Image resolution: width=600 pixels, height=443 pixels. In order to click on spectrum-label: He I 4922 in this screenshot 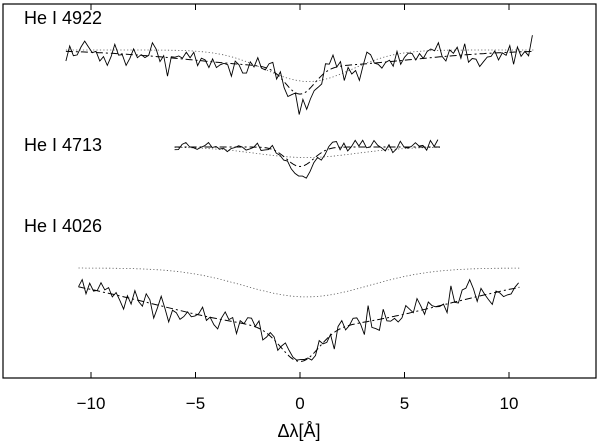, I will do `click(63, 18)`.